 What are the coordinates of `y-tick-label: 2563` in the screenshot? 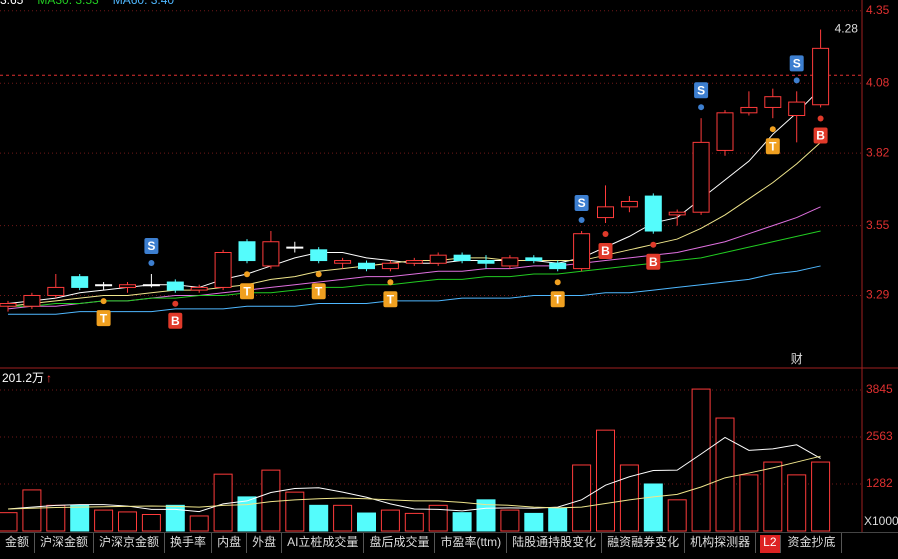 It's located at (879, 436).